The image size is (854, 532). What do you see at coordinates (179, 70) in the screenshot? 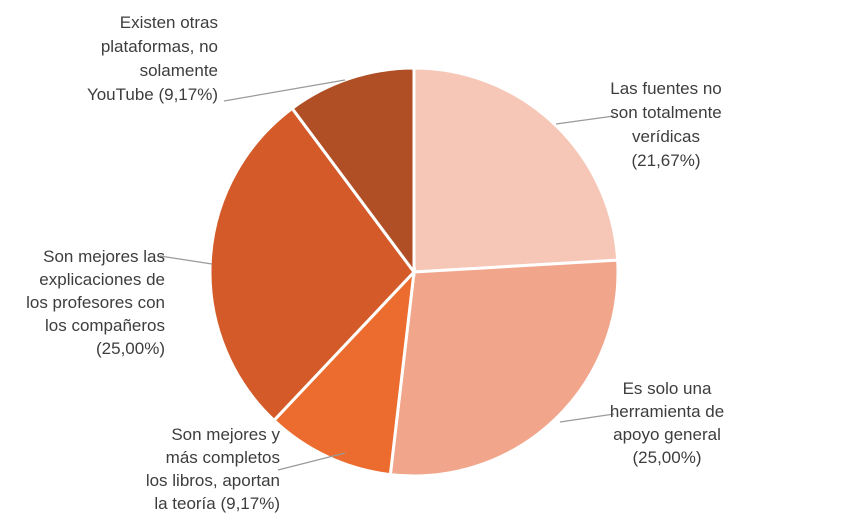
I see `slice-label-line: solamente` at bounding box center [179, 70].